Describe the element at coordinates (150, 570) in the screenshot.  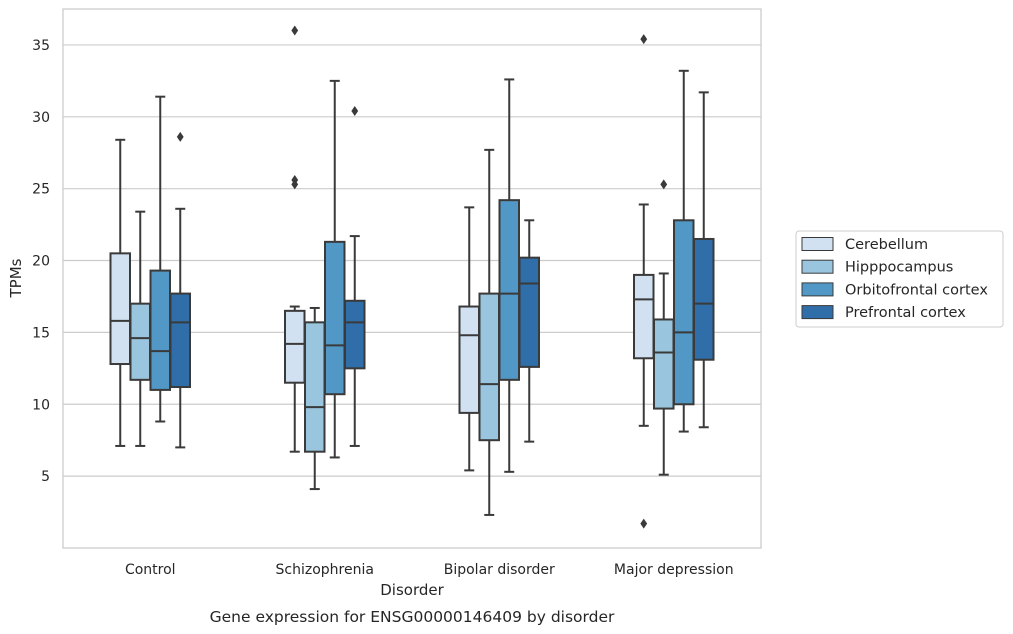
I see `x-tick-label: Control` at that location.